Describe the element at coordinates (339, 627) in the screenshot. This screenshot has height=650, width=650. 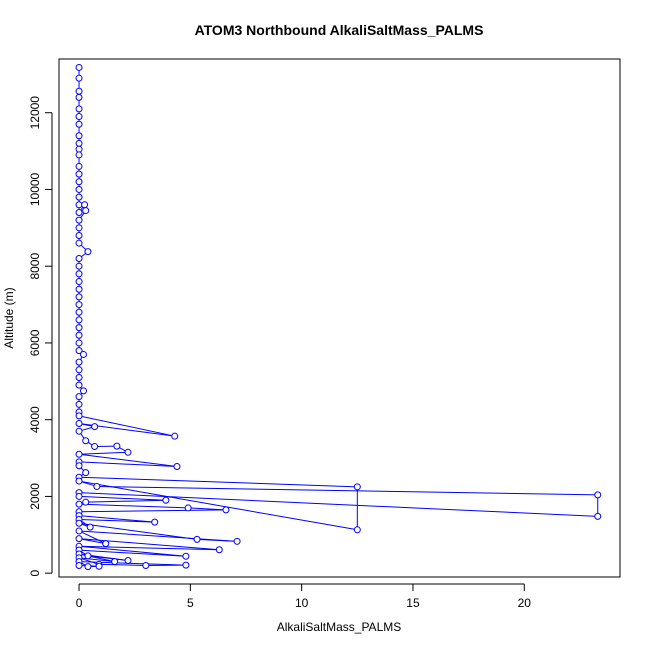
I see `x-axis-label: AlkaliSaltMass_PALMS` at that location.